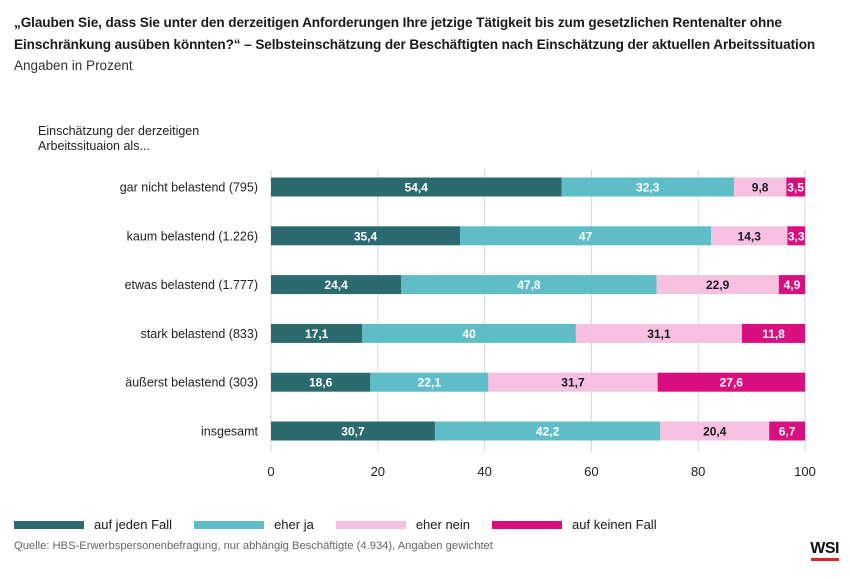 This screenshot has height=579, width=850. I want to click on x-tick-label: 80, so click(698, 471).